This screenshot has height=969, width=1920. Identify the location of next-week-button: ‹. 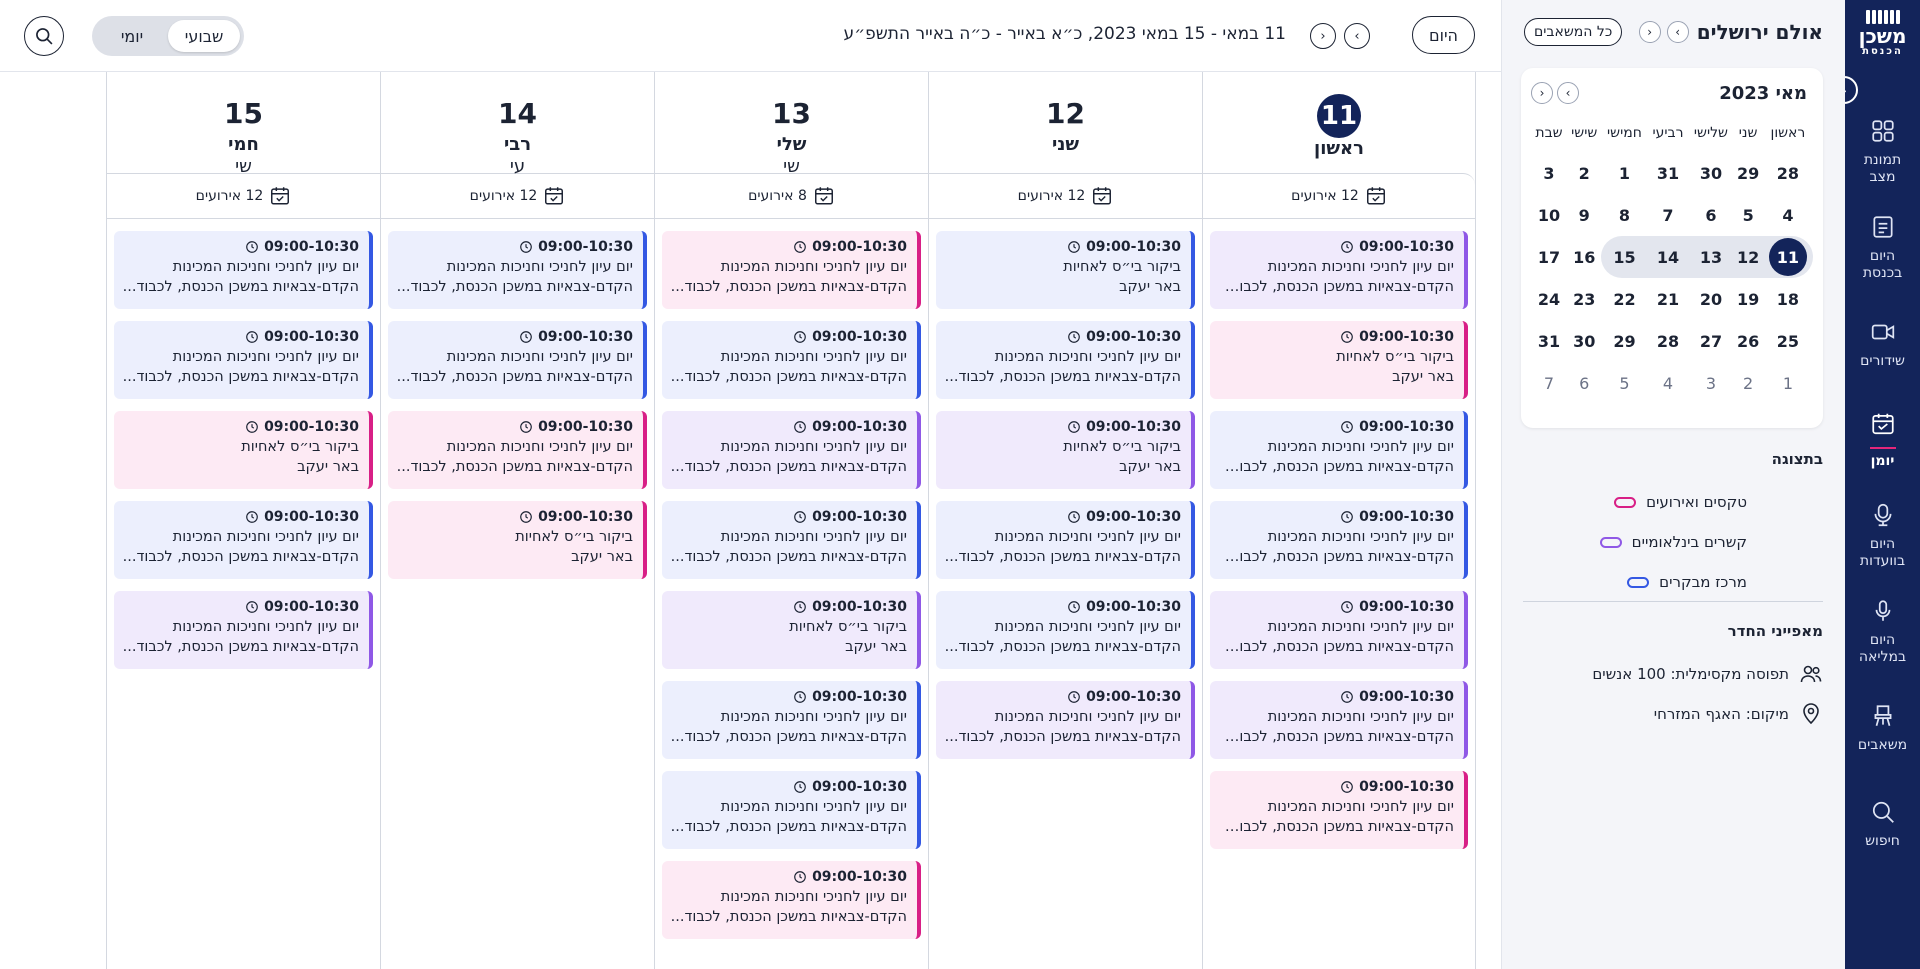
(1323, 36).